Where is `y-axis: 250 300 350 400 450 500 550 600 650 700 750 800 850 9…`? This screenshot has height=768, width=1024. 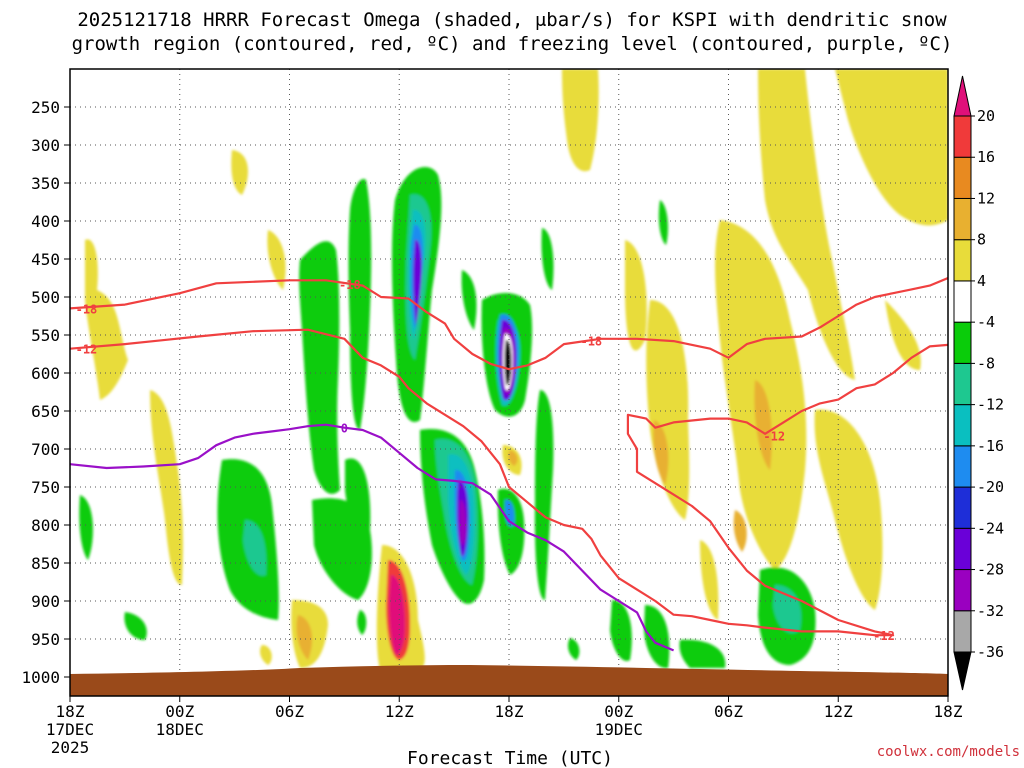
y-axis: 250 300 350 400 450 500 550 600 650 700 750 800 850 9… is located at coordinates (45, 392).